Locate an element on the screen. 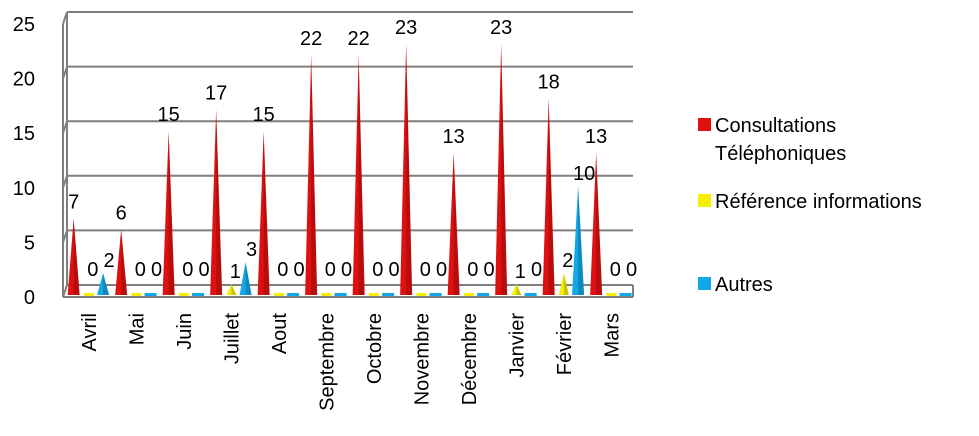  x-tick-label: Février is located at coordinates (565, 344).